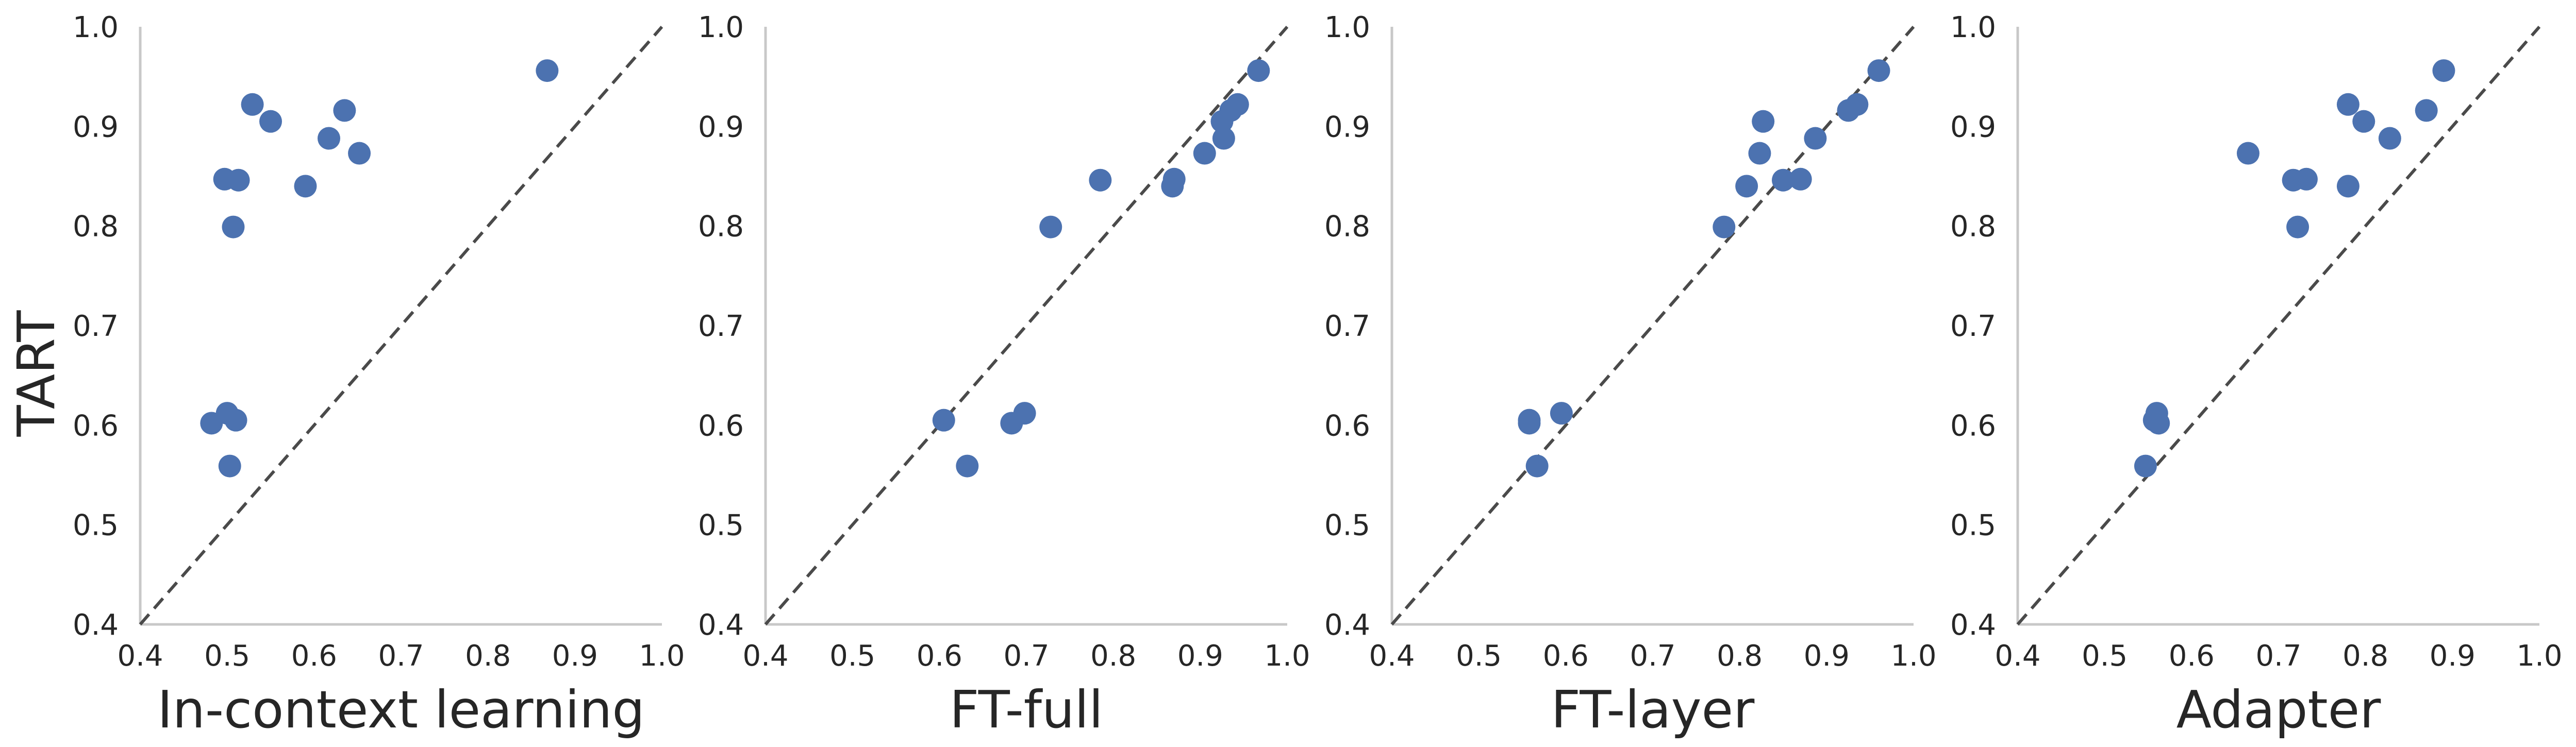 This screenshot has width=2576, height=747. I want to click on x-axis-label: Adapter, so click(2279, 710).